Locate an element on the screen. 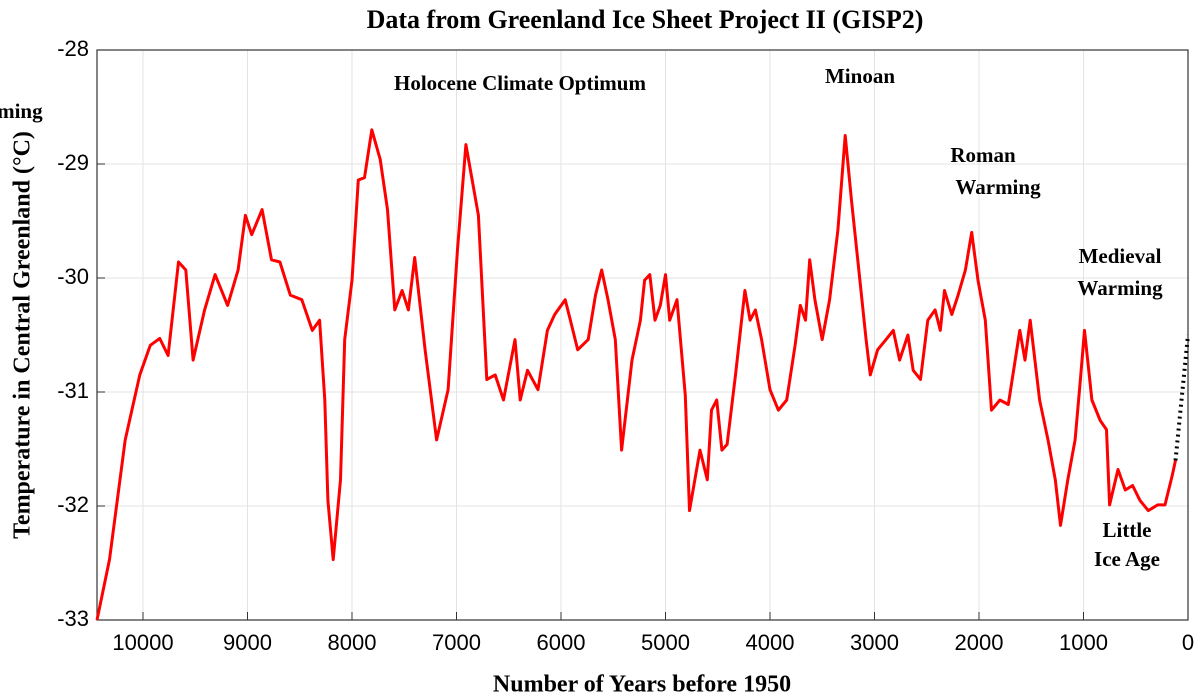 The image size is (1204, 700). y-tick-label: -30 is located at coordinates (73, 276).